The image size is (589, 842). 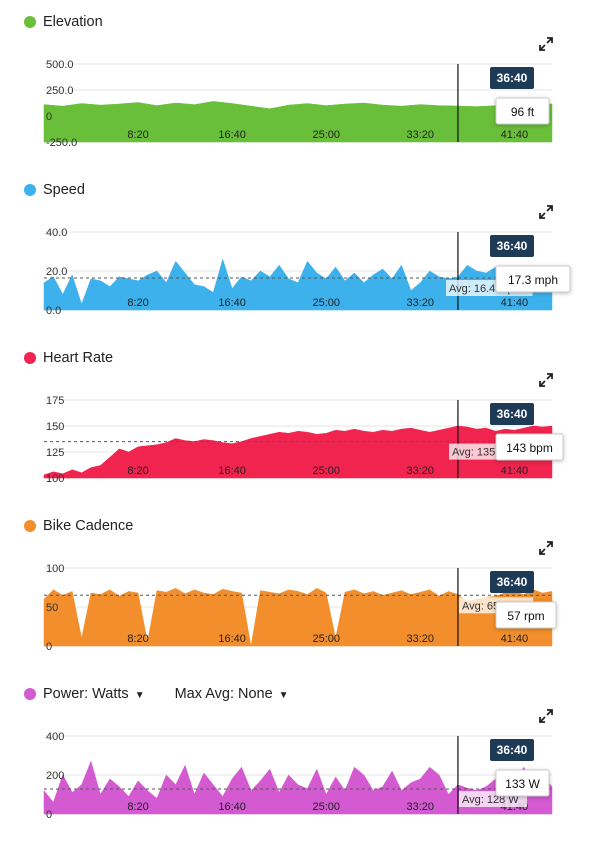 I want to click on speed-title: Speed, so click(x=64, y=190).